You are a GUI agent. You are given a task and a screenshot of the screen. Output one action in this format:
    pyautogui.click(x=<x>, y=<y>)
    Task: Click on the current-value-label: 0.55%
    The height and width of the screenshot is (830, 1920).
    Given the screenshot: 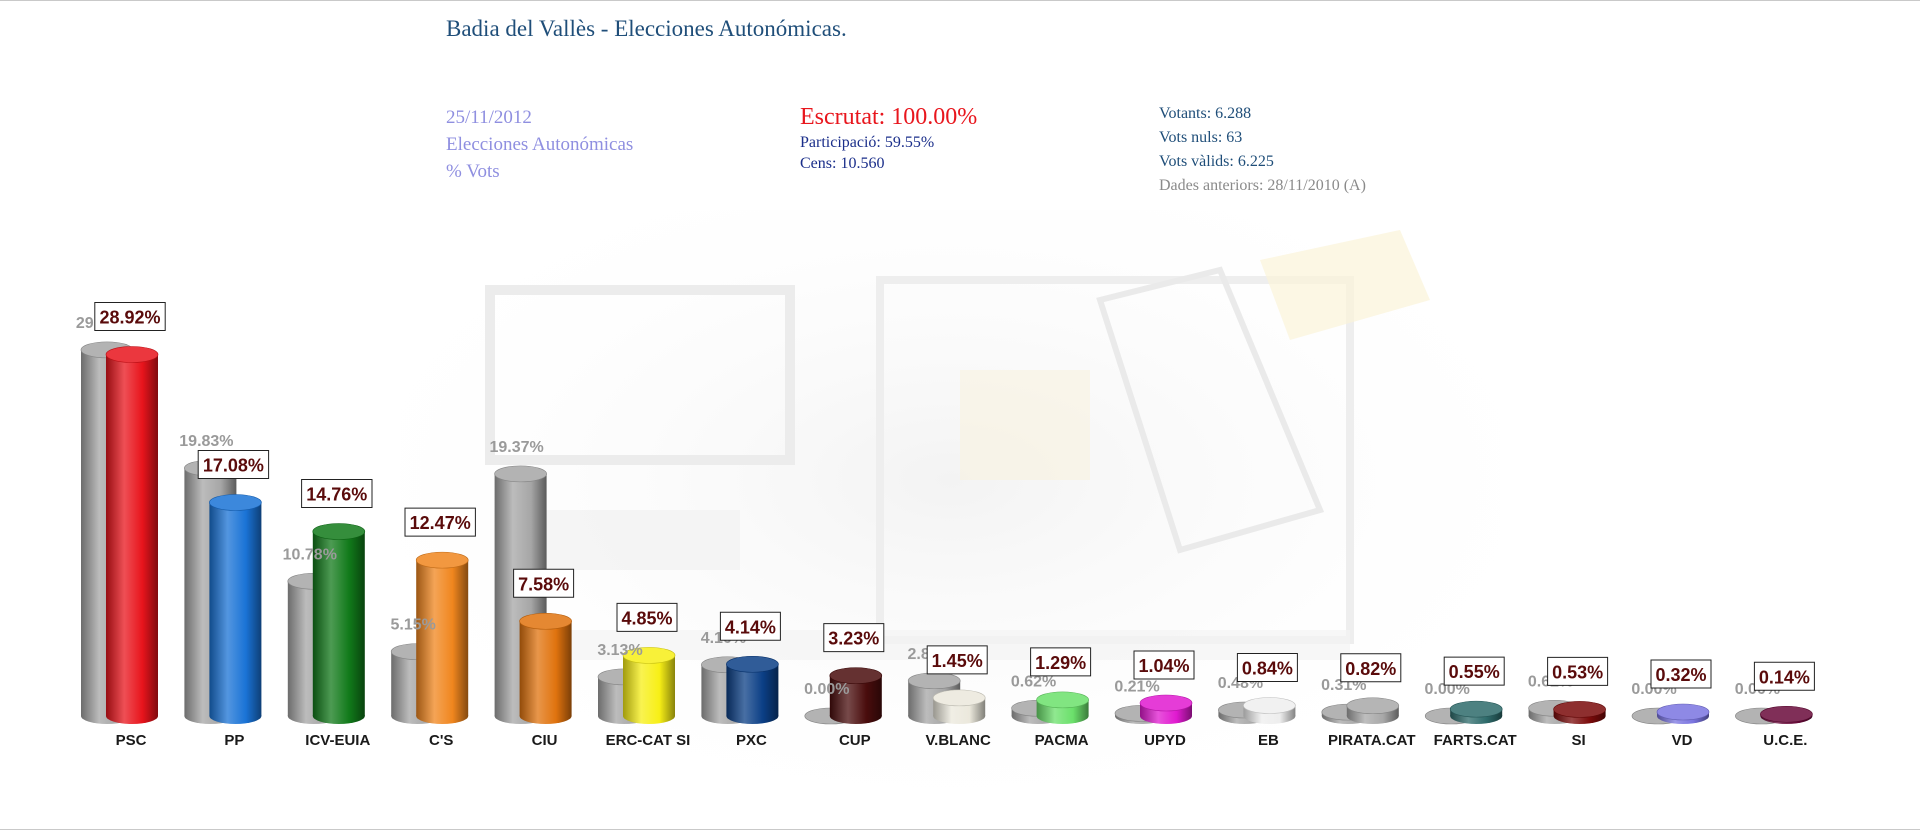 What is the action you would take?
    pyautogui.click(x=1474, y=672)
    